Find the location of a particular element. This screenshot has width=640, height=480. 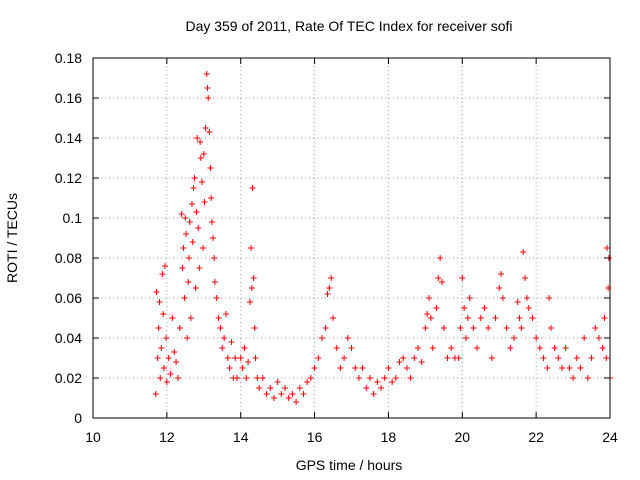

y-tick-label: 0.08 is located at coordinates (68, 258).